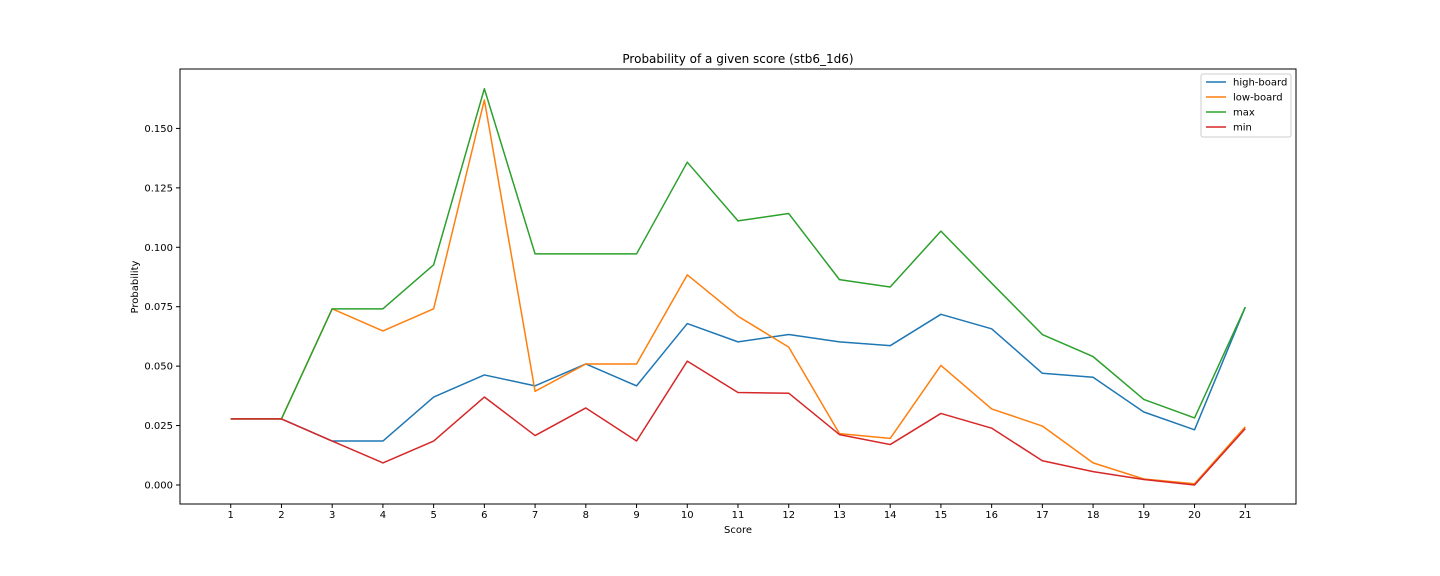 This screenshot has height=576, width=1440. Describe the element at coordinates (687, 515) in the screenshot. I see `x-tick-label: 10` at that location.